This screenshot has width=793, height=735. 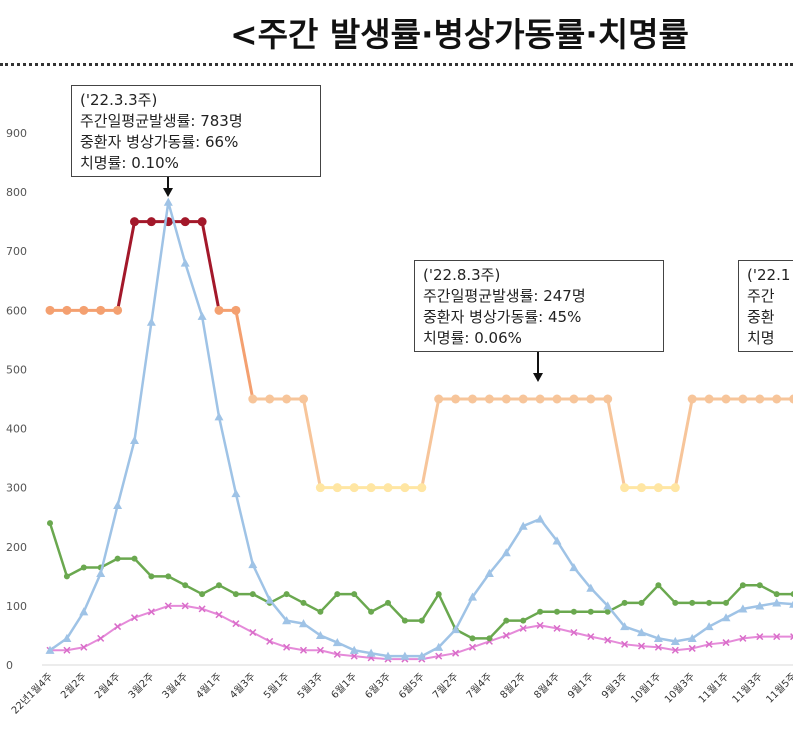 What do you see at coordinates (16, 251) in the screenshot?
I see `y-tick-label: 700` at bounding box center [16, 251].